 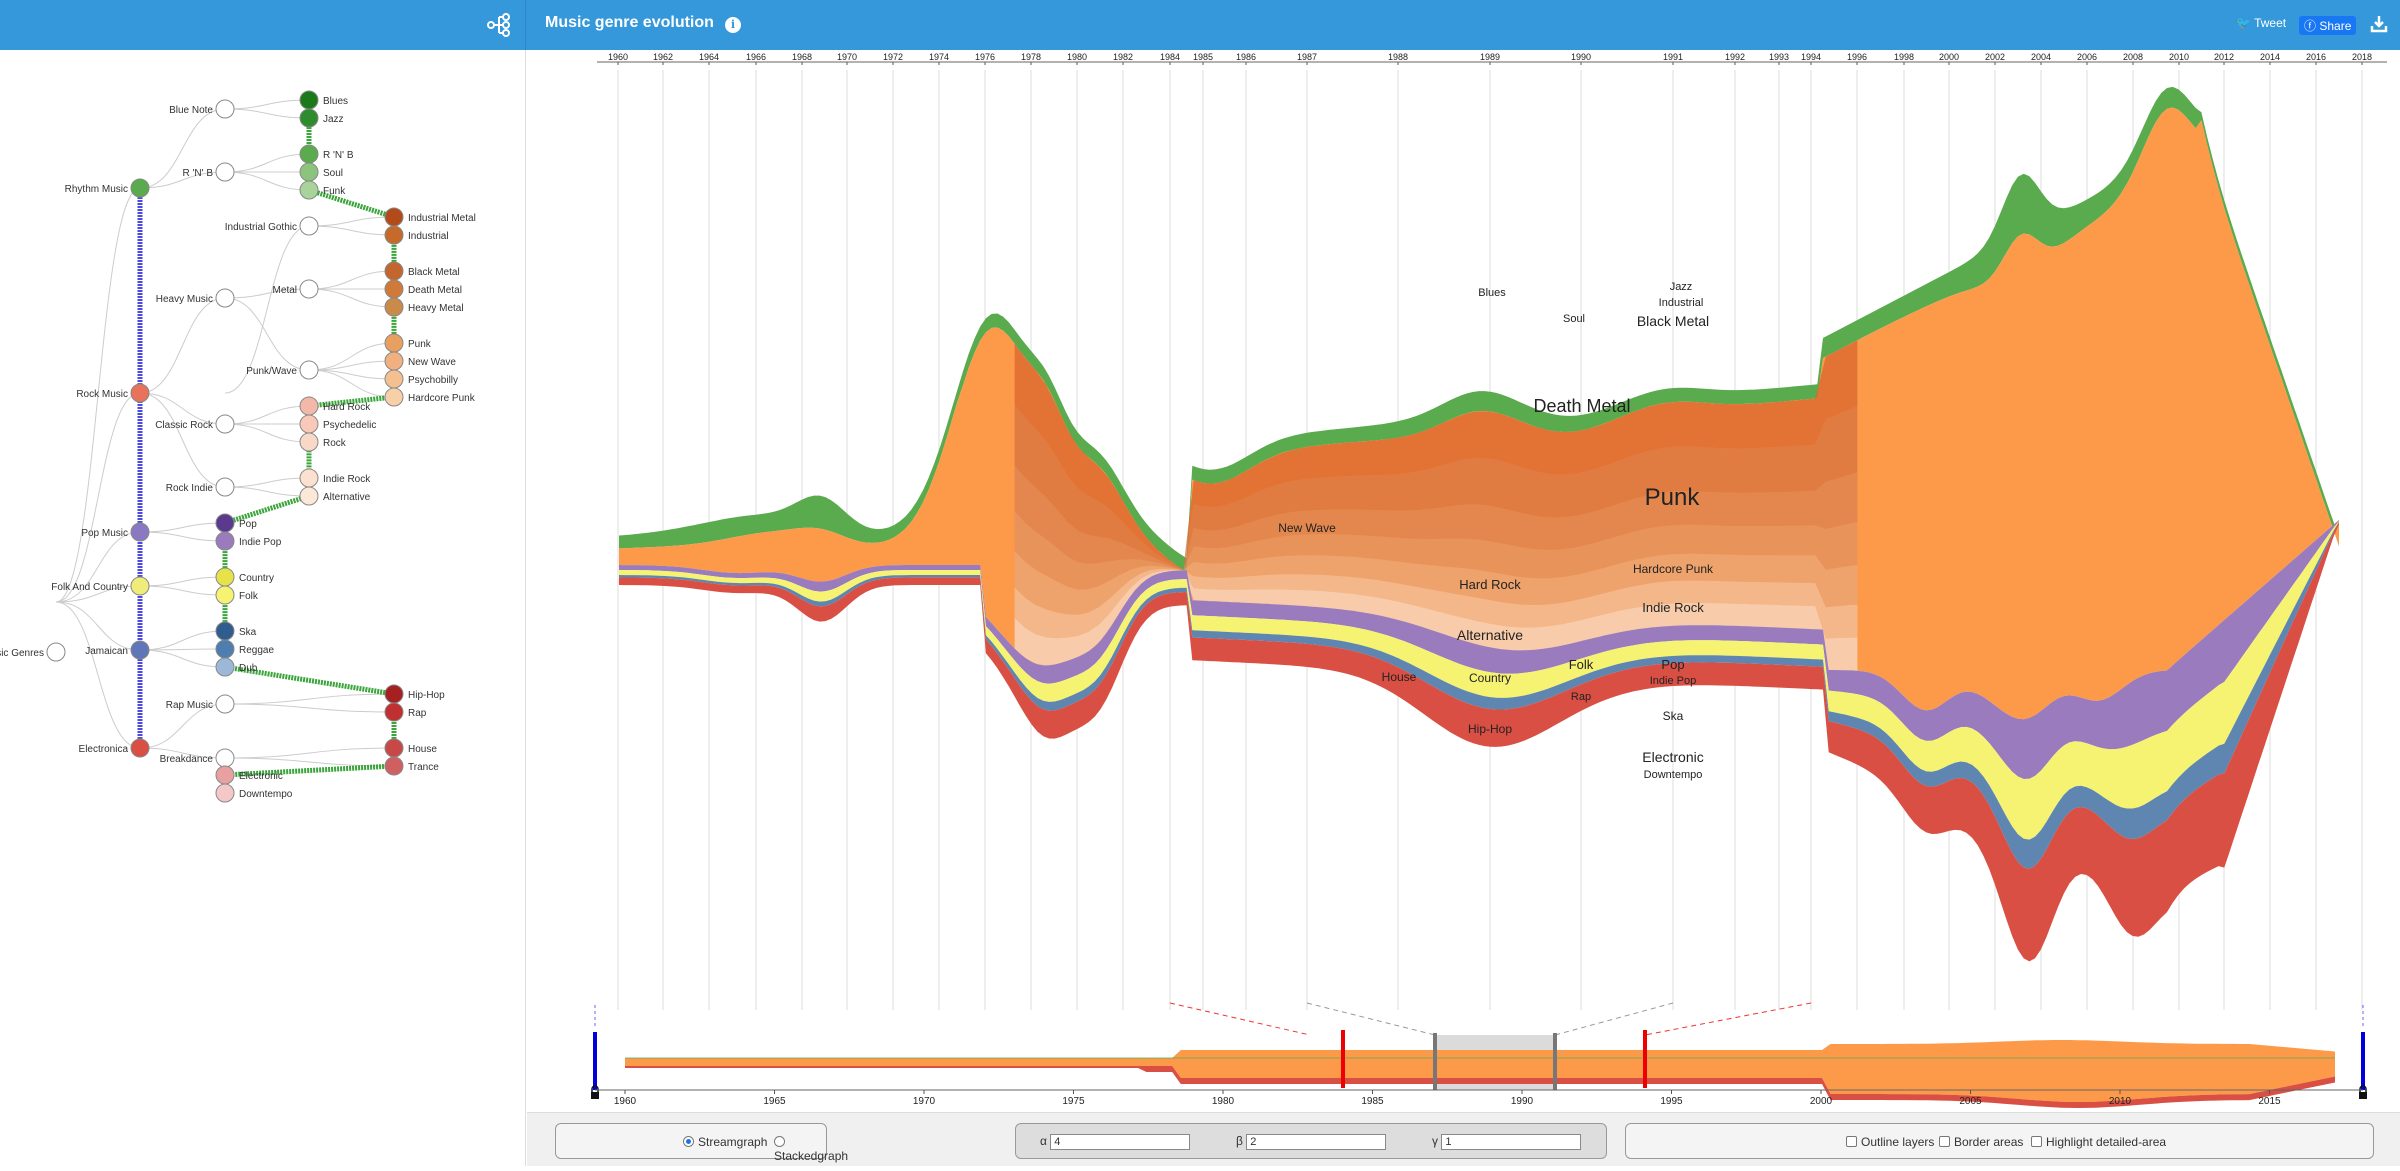 What do you see at coordinates (725, 1142) in the screenshot?
I see `streamgraph-radio: Streamgraph` at bounding box center [725, 1142].